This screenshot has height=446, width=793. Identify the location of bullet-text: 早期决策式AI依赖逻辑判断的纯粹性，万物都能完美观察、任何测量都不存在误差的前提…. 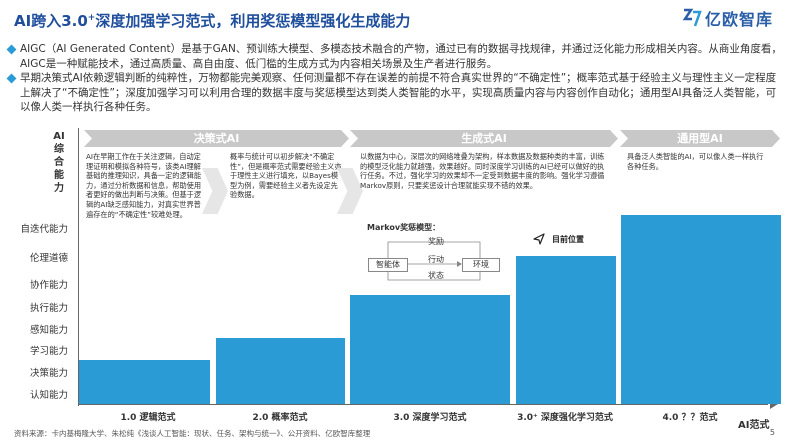
(398, 92).